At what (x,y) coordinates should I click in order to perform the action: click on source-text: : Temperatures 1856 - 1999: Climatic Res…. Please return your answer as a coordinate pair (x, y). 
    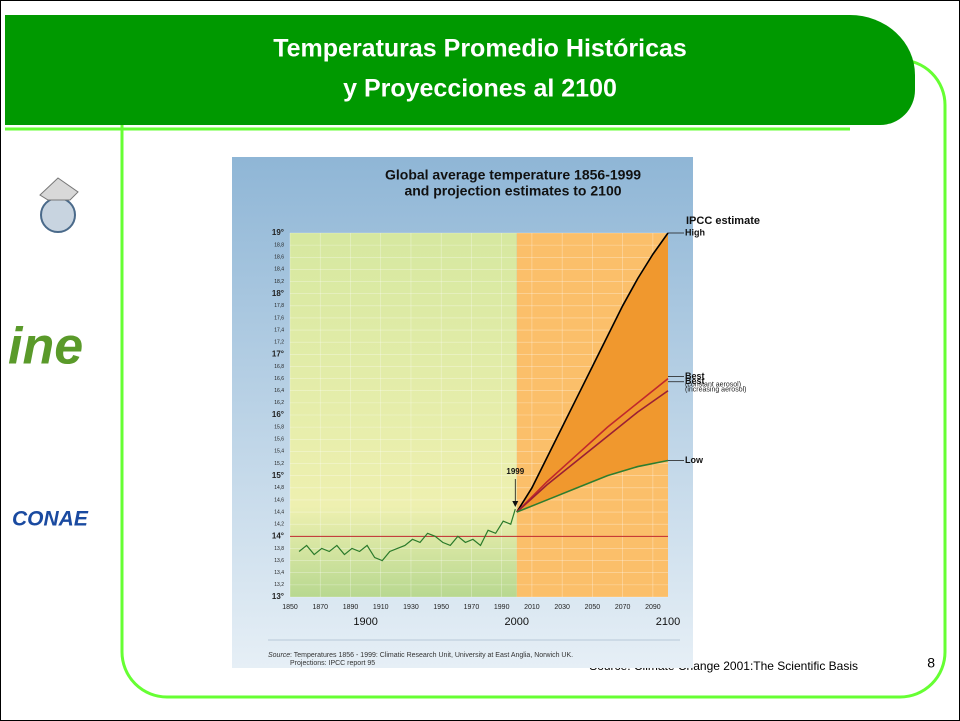
    Looking at the image, I should click on (431, 655).